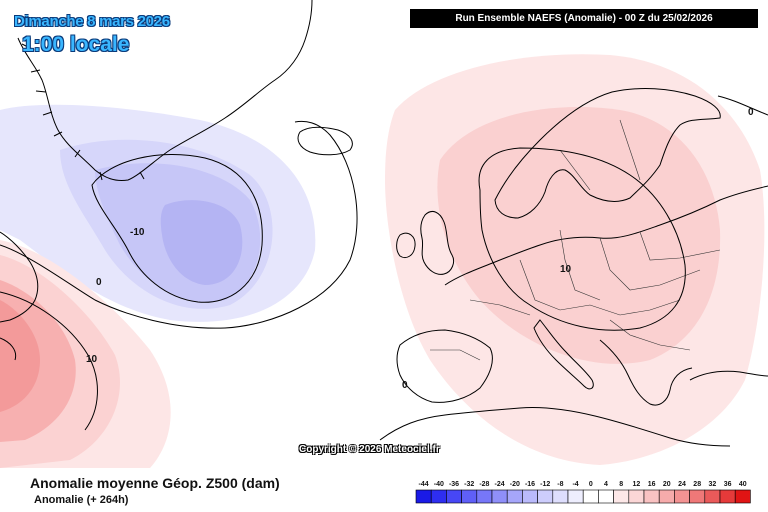 This screenshot has height=512, width=768. Describe the element at coordinates (743, 484) in the screenshot. I see `legend-tick-label: 40` at that location.